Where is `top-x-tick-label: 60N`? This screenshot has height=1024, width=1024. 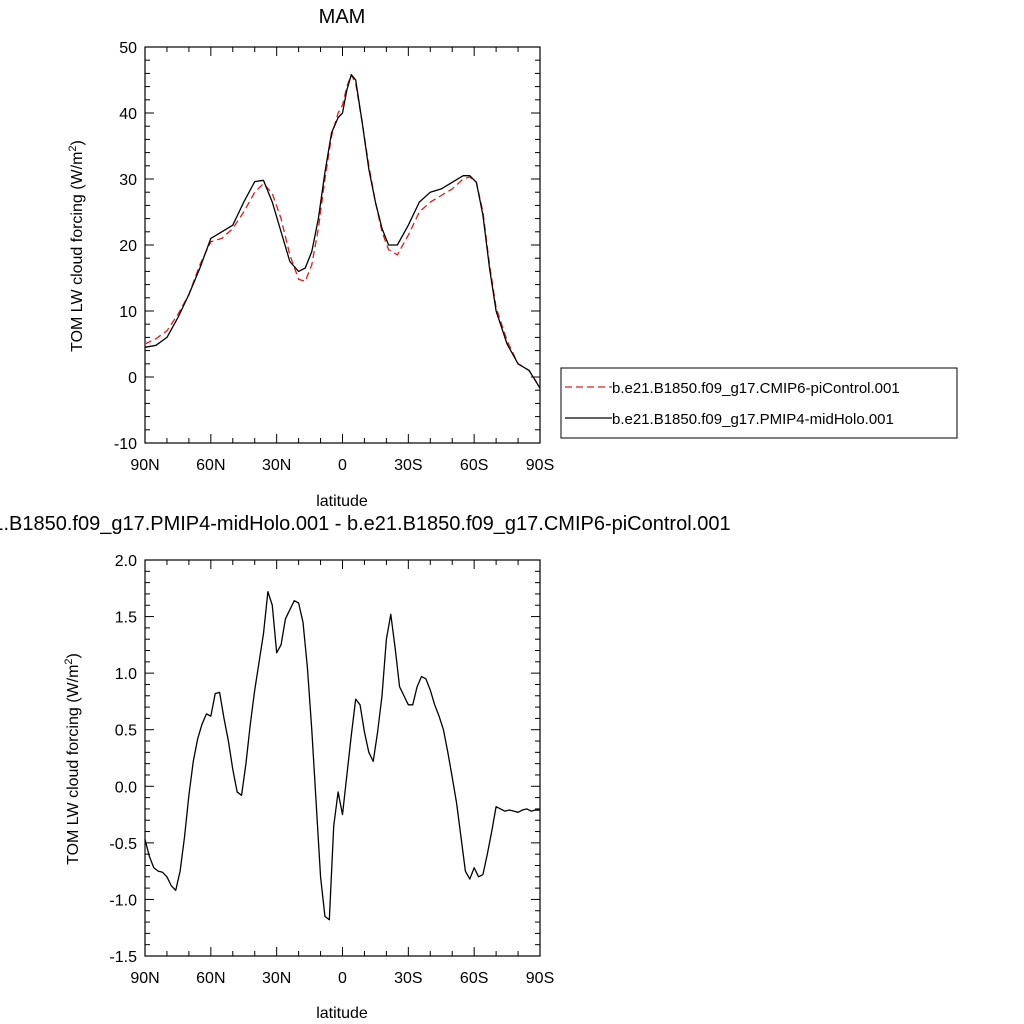 top-x-tick-label: 60N is located at coordinates (210, 465).